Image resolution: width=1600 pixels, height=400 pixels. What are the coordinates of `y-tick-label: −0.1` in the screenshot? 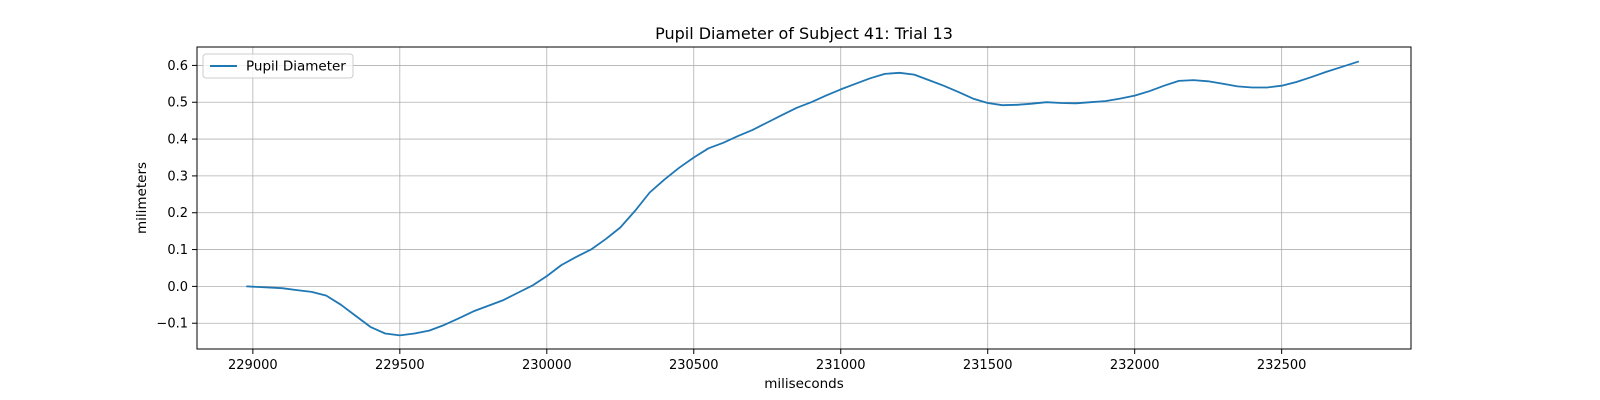 It's located at (172, 324).